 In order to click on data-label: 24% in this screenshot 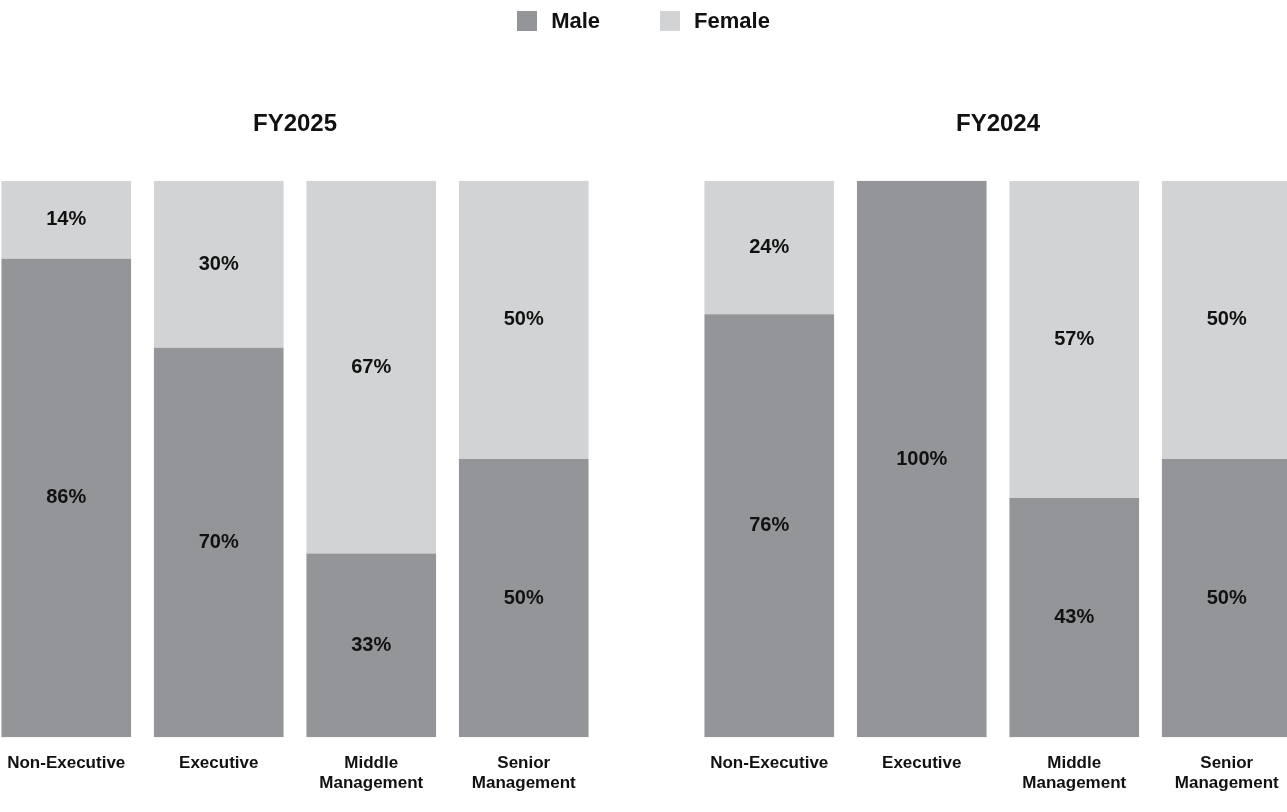, I will do `click(769, 246)`.